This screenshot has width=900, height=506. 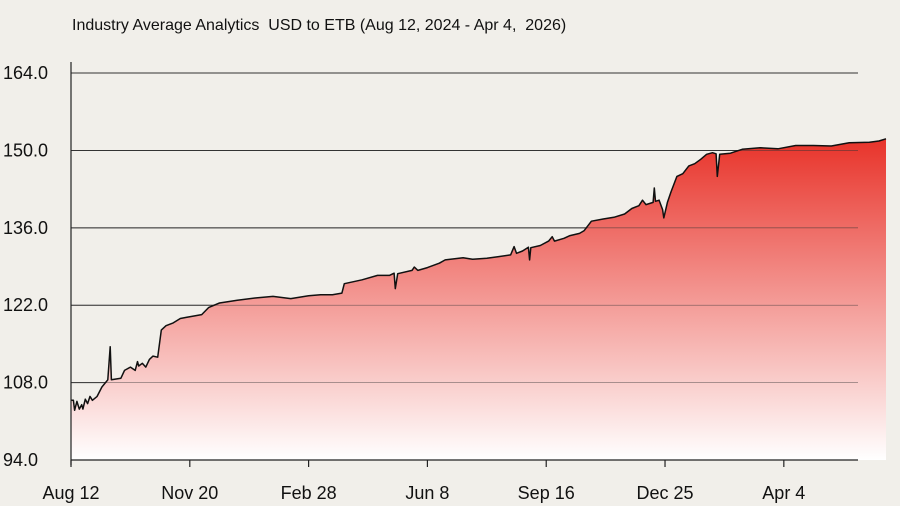 What do you see at coordinates (309, 493) in the screenshot?
I see `x-tick-label: Feb 28` at bounding box center [309, 493].